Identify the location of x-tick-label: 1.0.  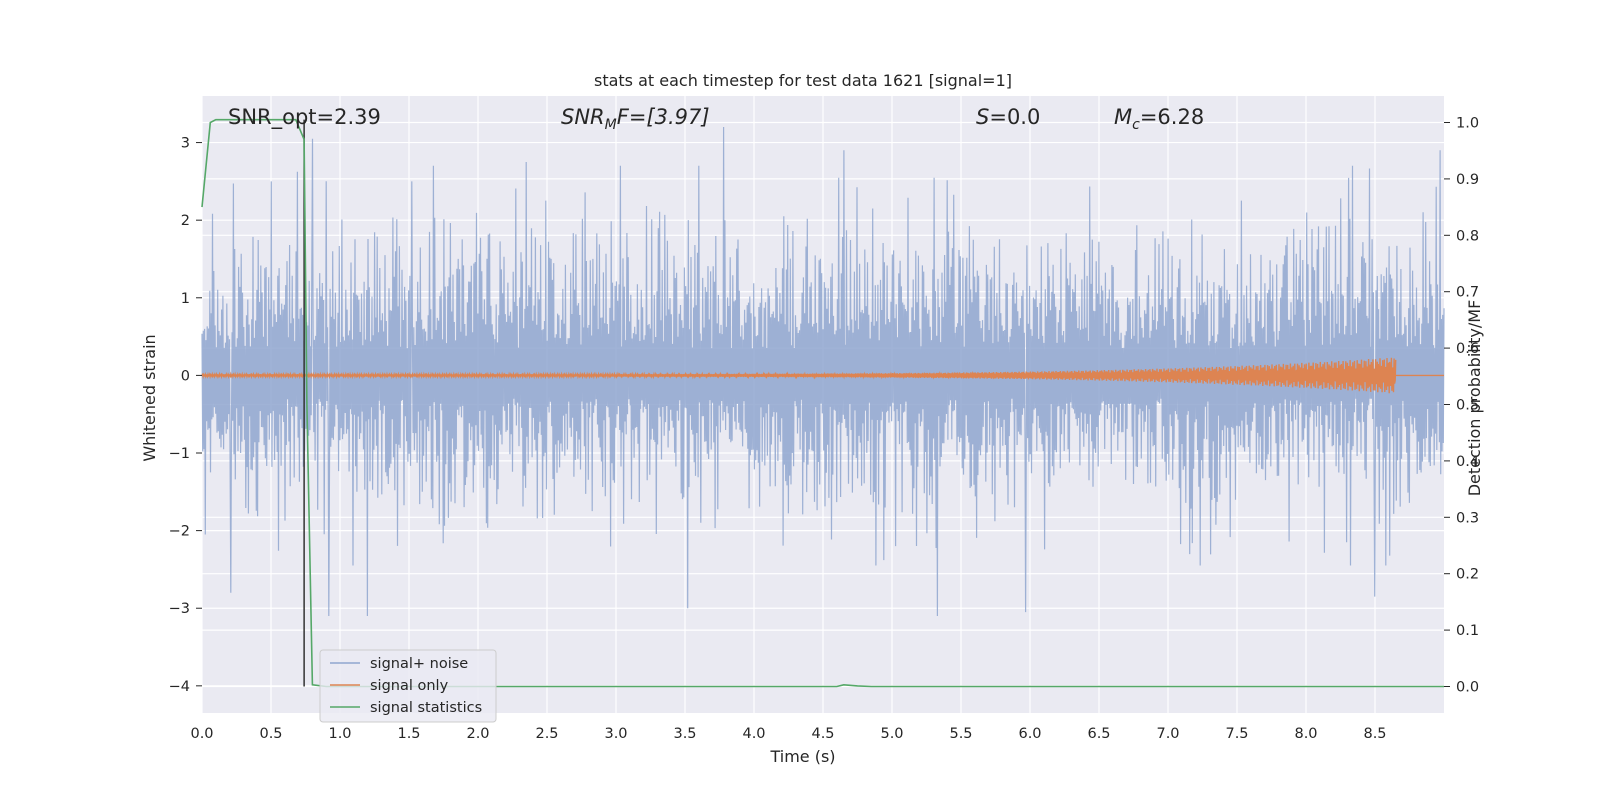
(339, 734).